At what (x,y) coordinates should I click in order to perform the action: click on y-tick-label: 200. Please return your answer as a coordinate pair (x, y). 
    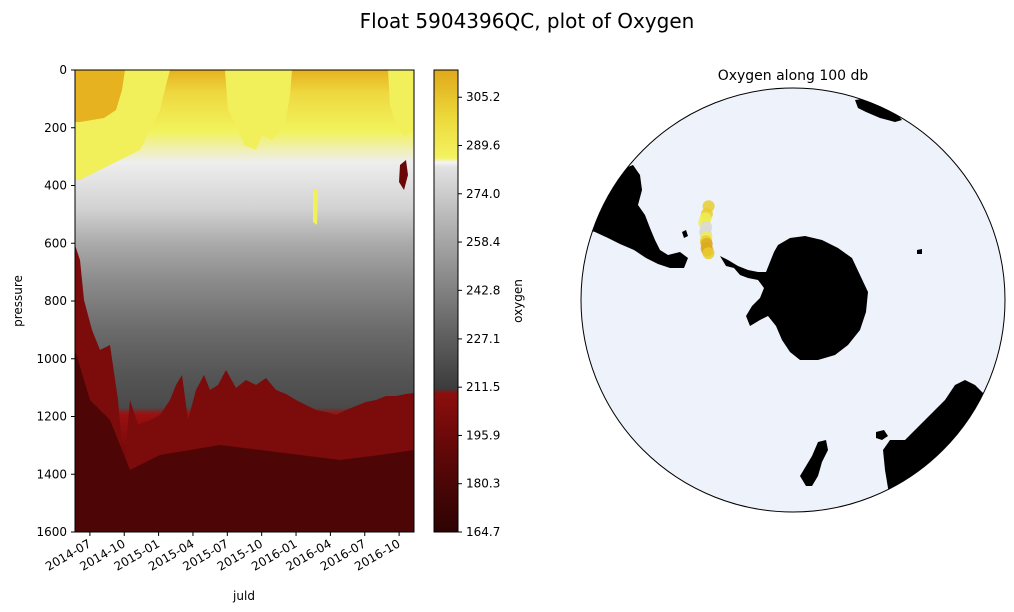
    Looking at the image, I should click on (55, 128).